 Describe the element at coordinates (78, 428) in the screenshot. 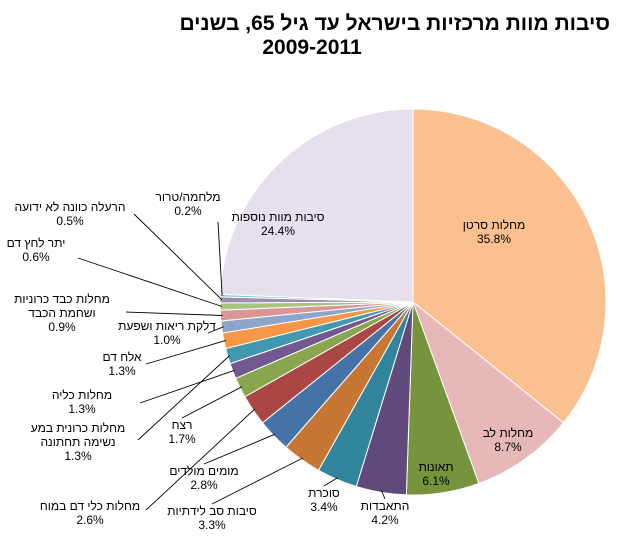

I see `slice-category-label: מחלות כרונית במע` at that location.